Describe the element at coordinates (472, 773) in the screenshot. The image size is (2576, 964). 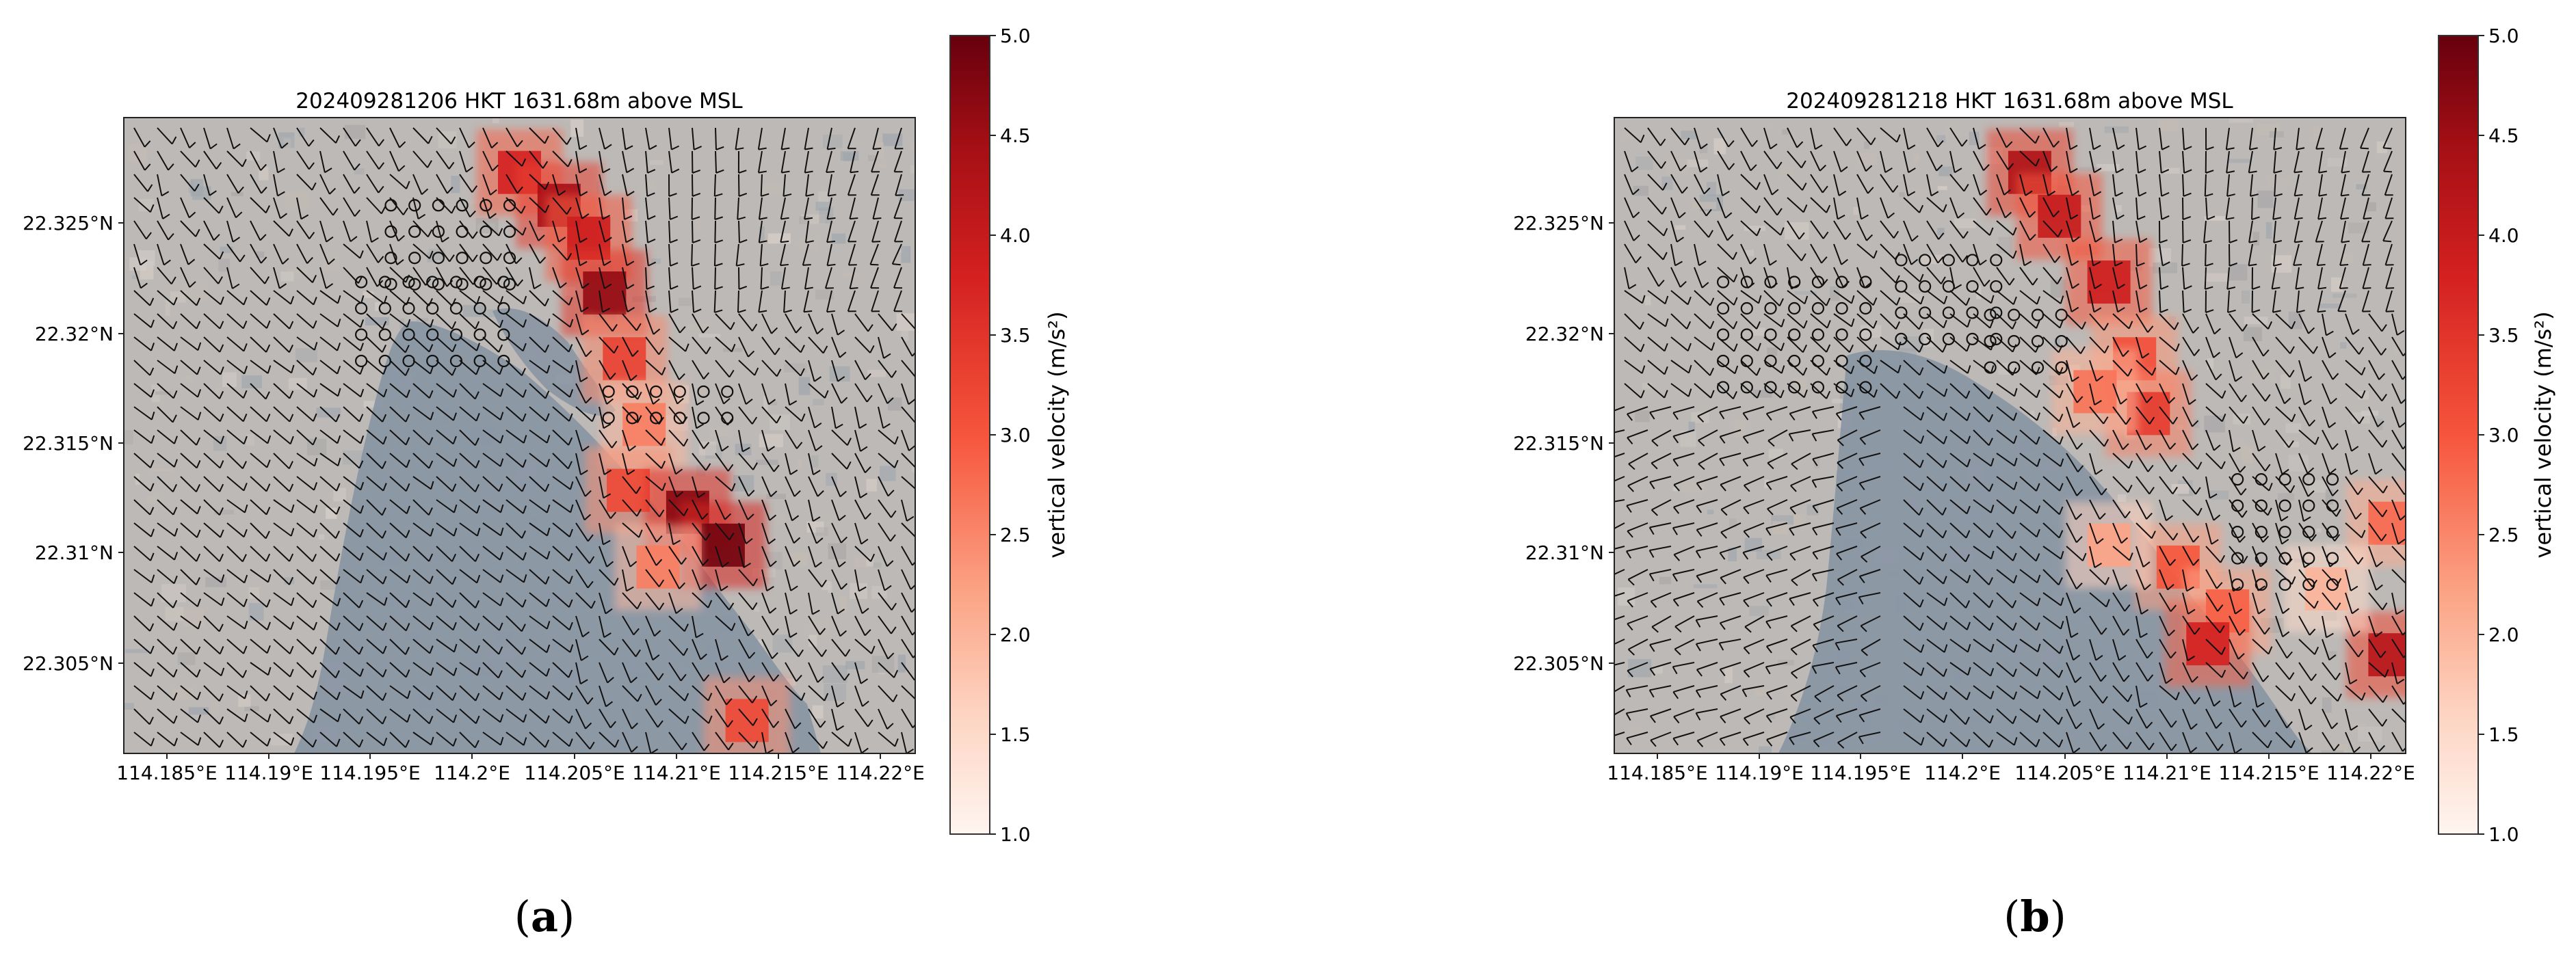
I see `panel-a-xtick-label: 114.2°E` at that location.